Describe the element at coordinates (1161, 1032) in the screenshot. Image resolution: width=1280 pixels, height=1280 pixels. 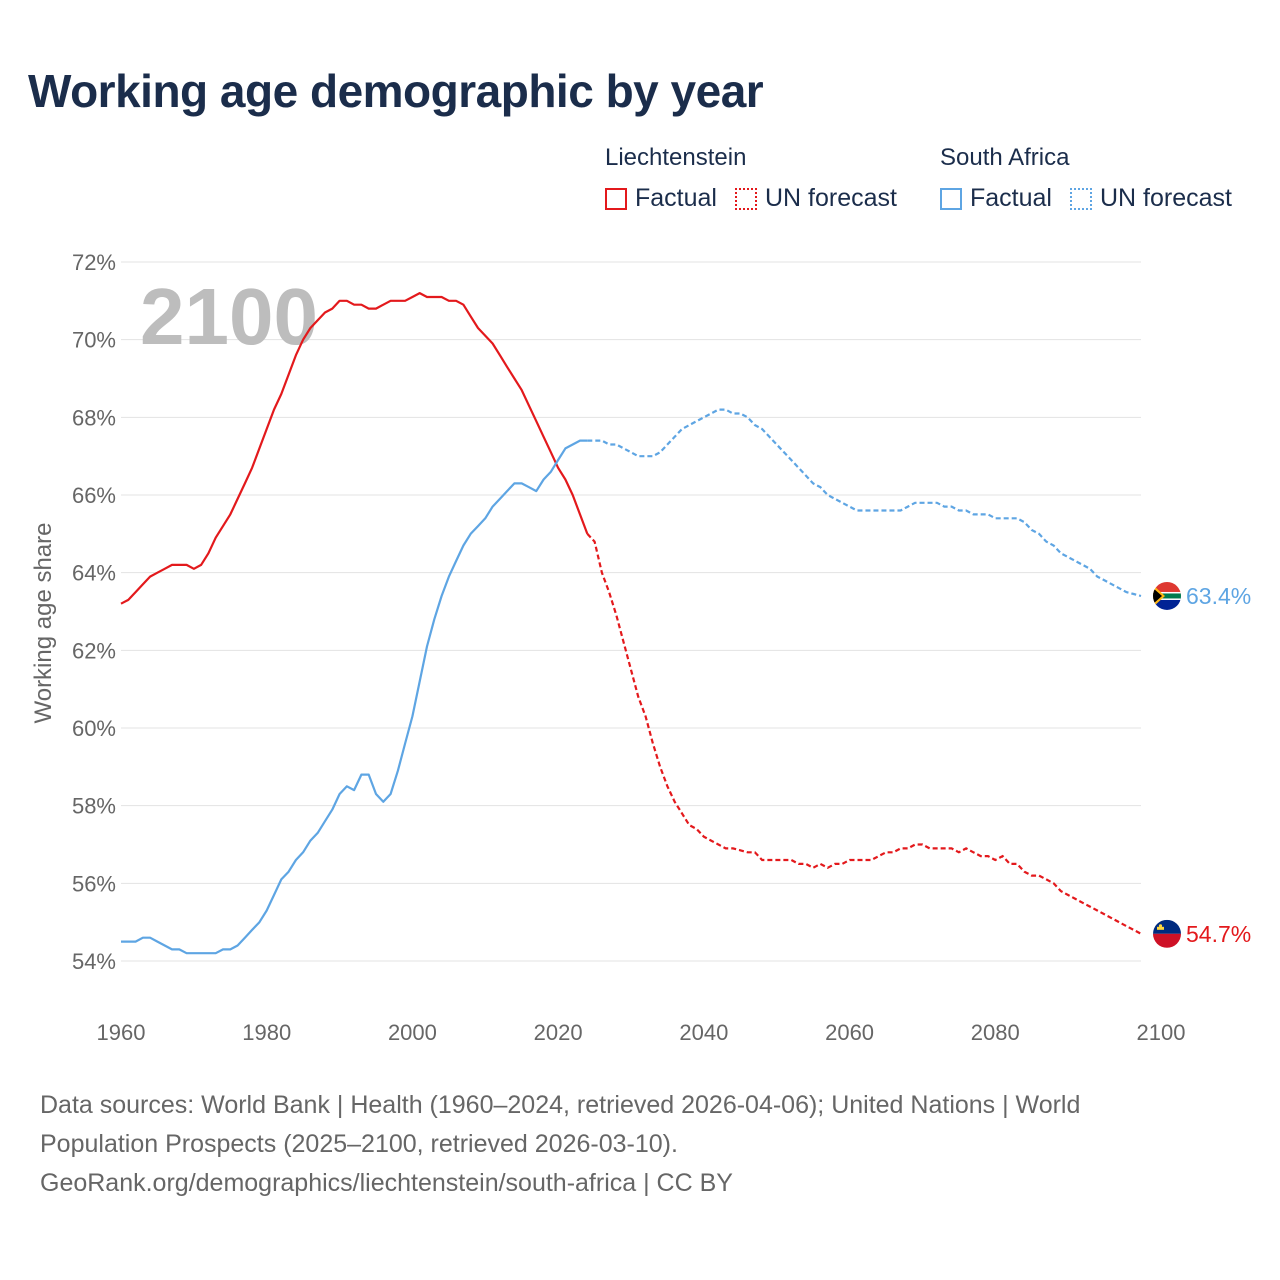
I see `x-tick-label: 2100` at that location.